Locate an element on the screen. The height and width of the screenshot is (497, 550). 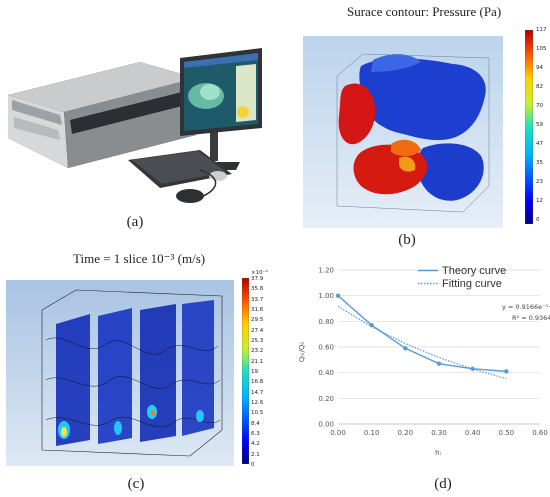
colorbar-c-tick: 0 is located at coordinates (253, 465).